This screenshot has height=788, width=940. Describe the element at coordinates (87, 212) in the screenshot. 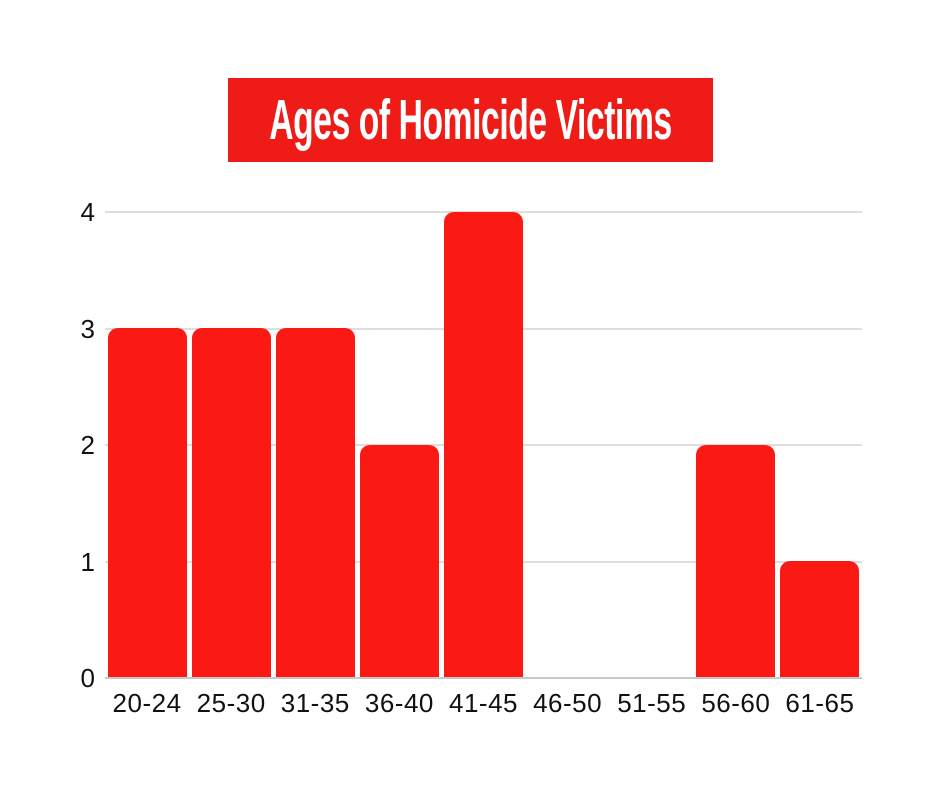

I see `y-tick-label-4: 4` at that location.